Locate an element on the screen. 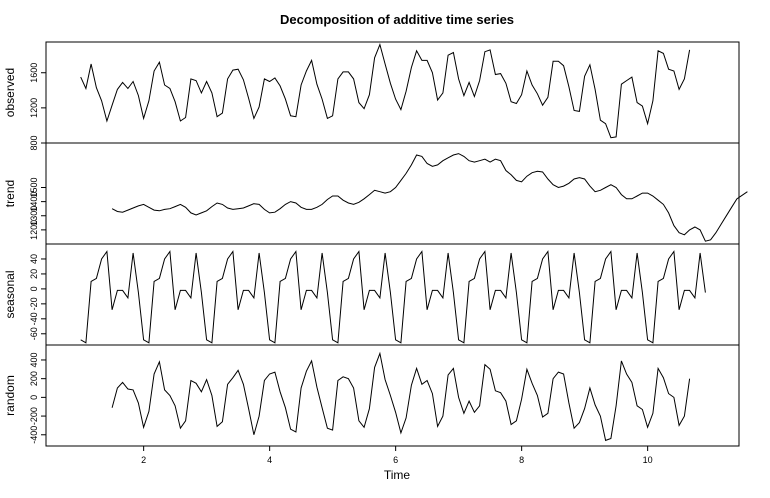 The width and height of the screenshot is (770, 498). x-tick-label-3: 8 is located at coordinates (521, 460).